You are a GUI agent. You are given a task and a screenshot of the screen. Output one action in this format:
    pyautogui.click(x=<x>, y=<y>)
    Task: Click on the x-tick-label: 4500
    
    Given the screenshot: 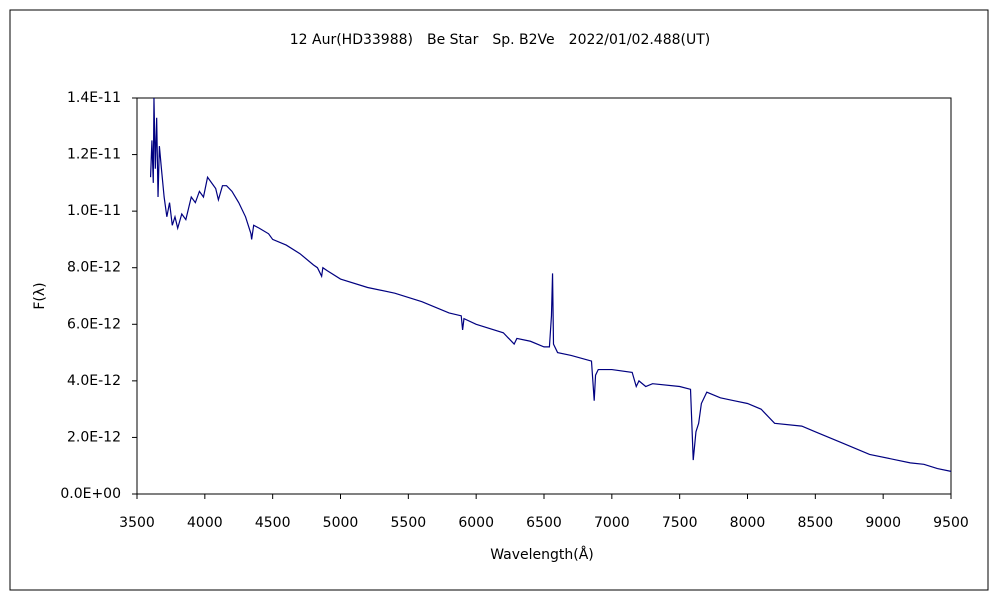 What is the action you would take?
    pyautogui.click(x=273, y=523)
    